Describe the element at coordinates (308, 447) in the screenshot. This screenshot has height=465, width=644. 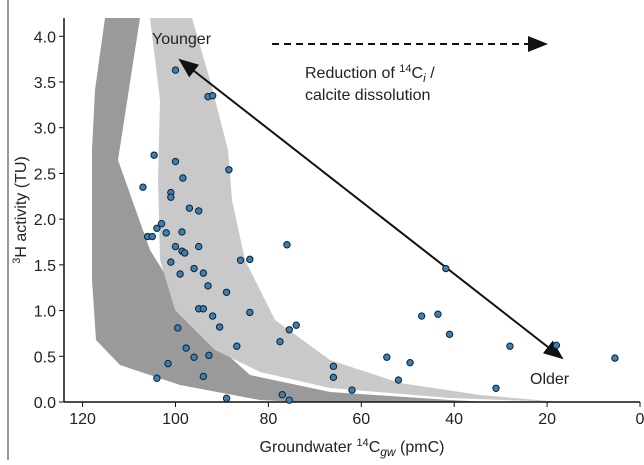
I see `text-part: Groundwater` at that location.